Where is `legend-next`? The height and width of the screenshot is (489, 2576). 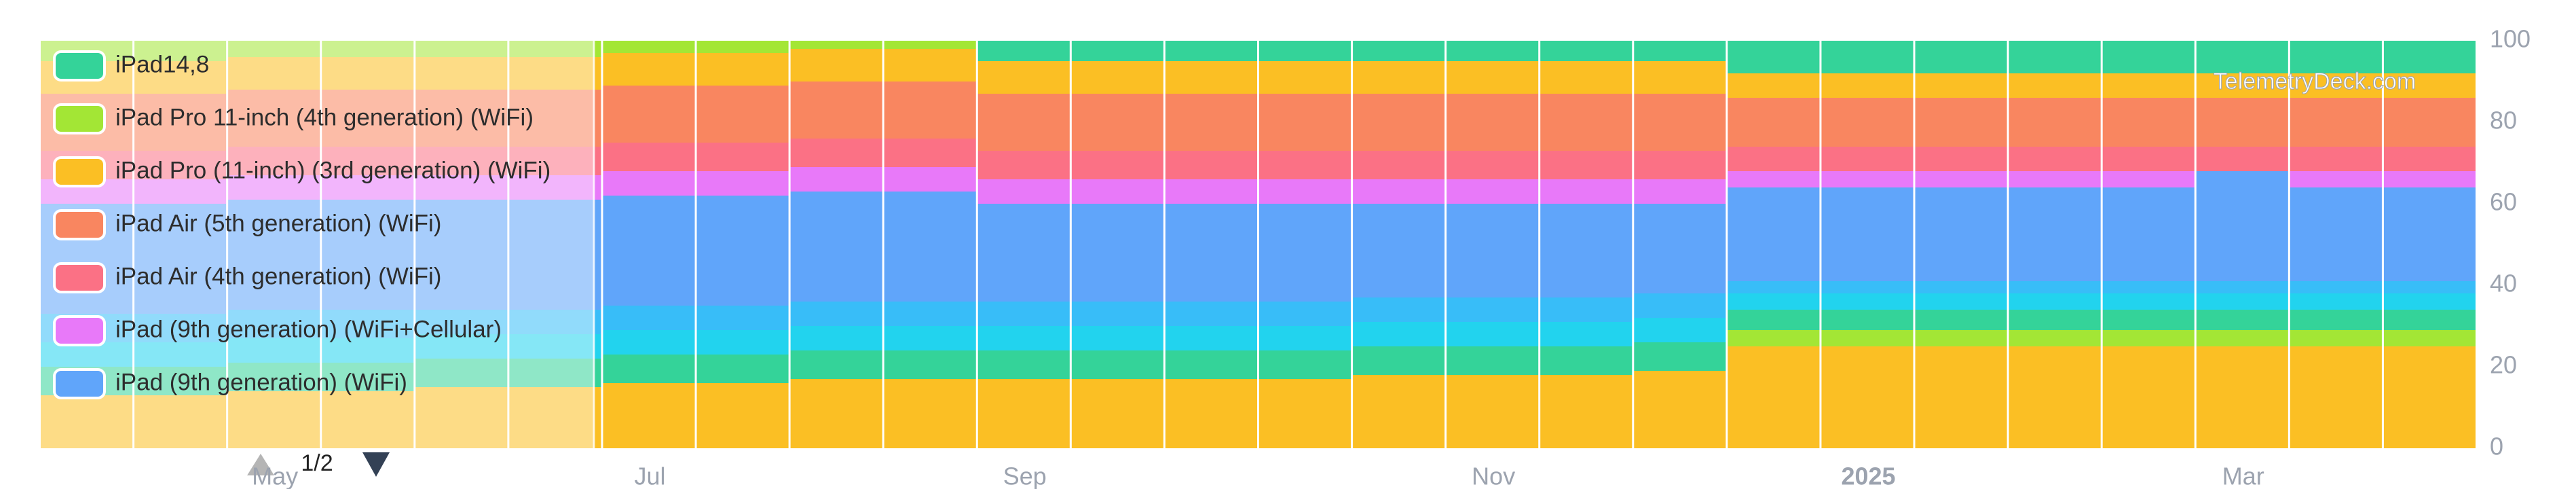
legend-next is located at coordinates (376, 464).